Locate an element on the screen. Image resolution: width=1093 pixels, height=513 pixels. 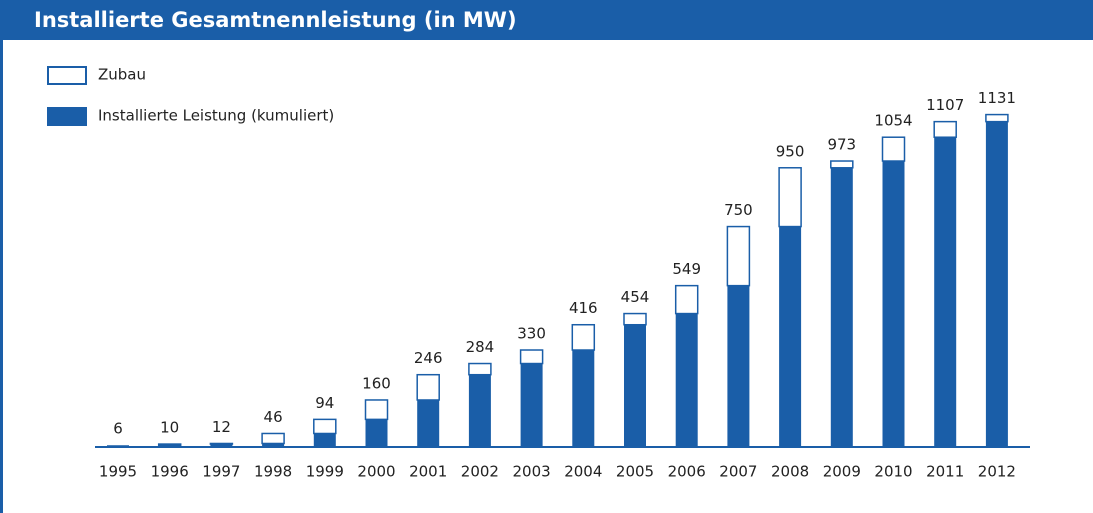
x-tick-label: 2009 is located at coordinates (842, 472).